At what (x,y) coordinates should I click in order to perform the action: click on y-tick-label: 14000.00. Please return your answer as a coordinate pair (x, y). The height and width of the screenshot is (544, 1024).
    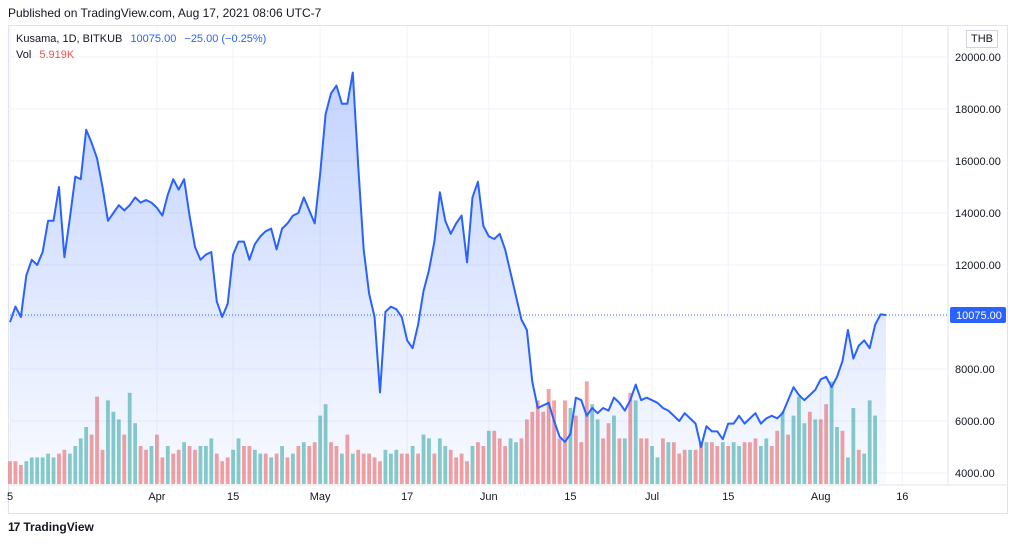
    Looking at the image, I should click on (978, 214).